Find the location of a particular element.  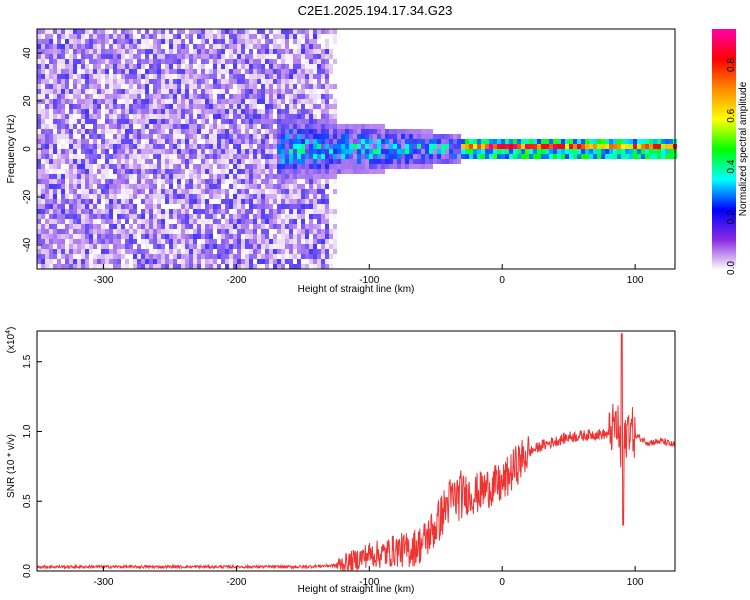

colorbar-tick-label: 0.6 is located at coordinates (731, 115).